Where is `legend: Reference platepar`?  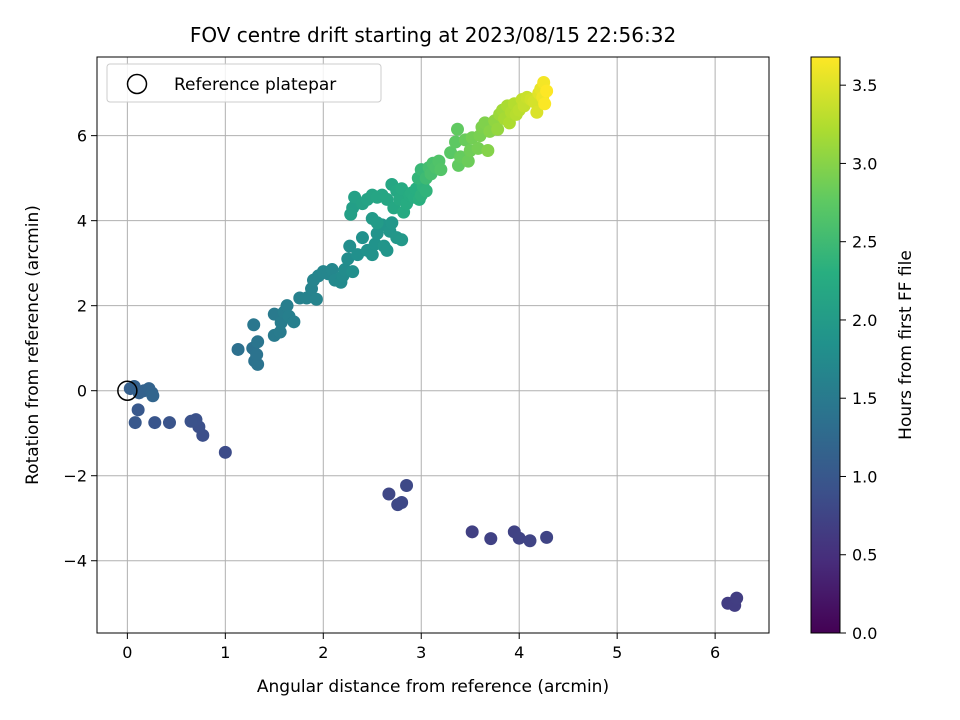
legend: Reference platepar is located at coordinates (244, 83).